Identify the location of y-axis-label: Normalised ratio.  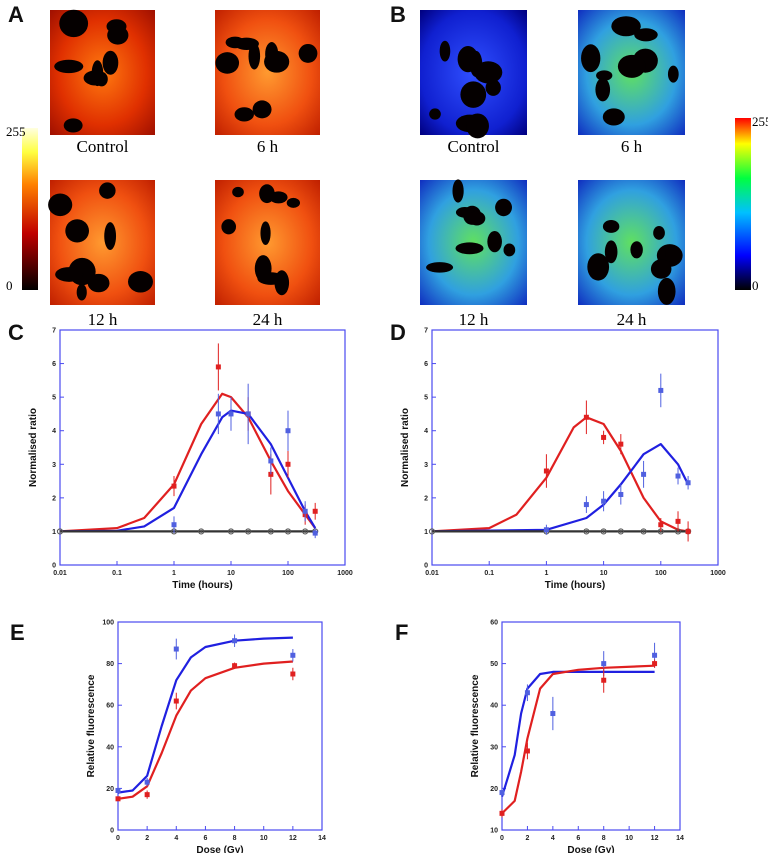
(405, 447).